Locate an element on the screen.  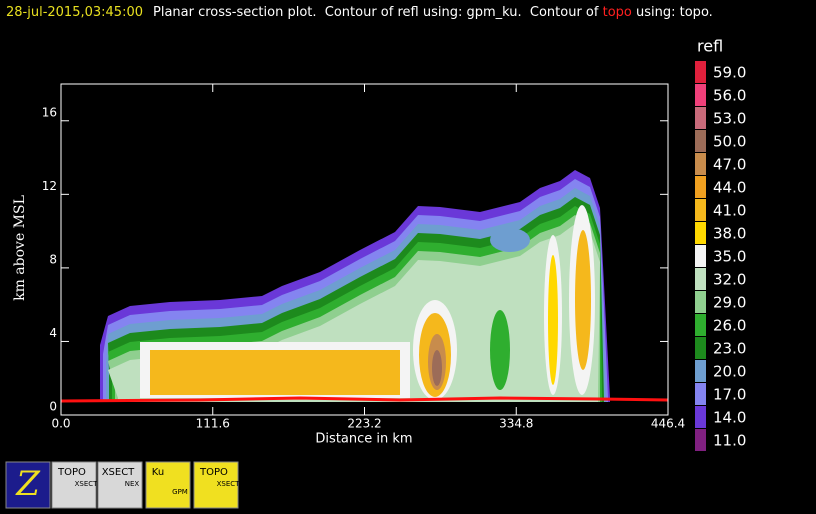
colorbar-label: 35.0 is located at coordinates (729, 257).